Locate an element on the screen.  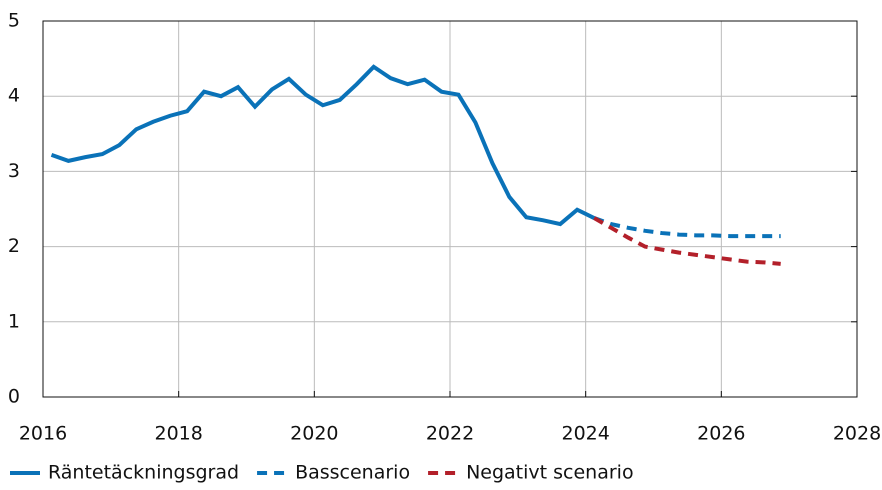
x-tick-label: 2016 is located at coordinates (43, 434).